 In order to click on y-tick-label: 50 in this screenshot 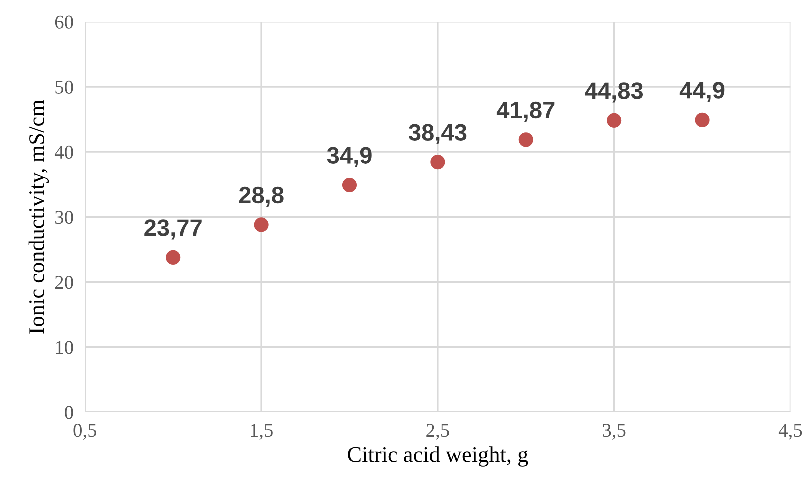, I will do `click(65, 87)`.